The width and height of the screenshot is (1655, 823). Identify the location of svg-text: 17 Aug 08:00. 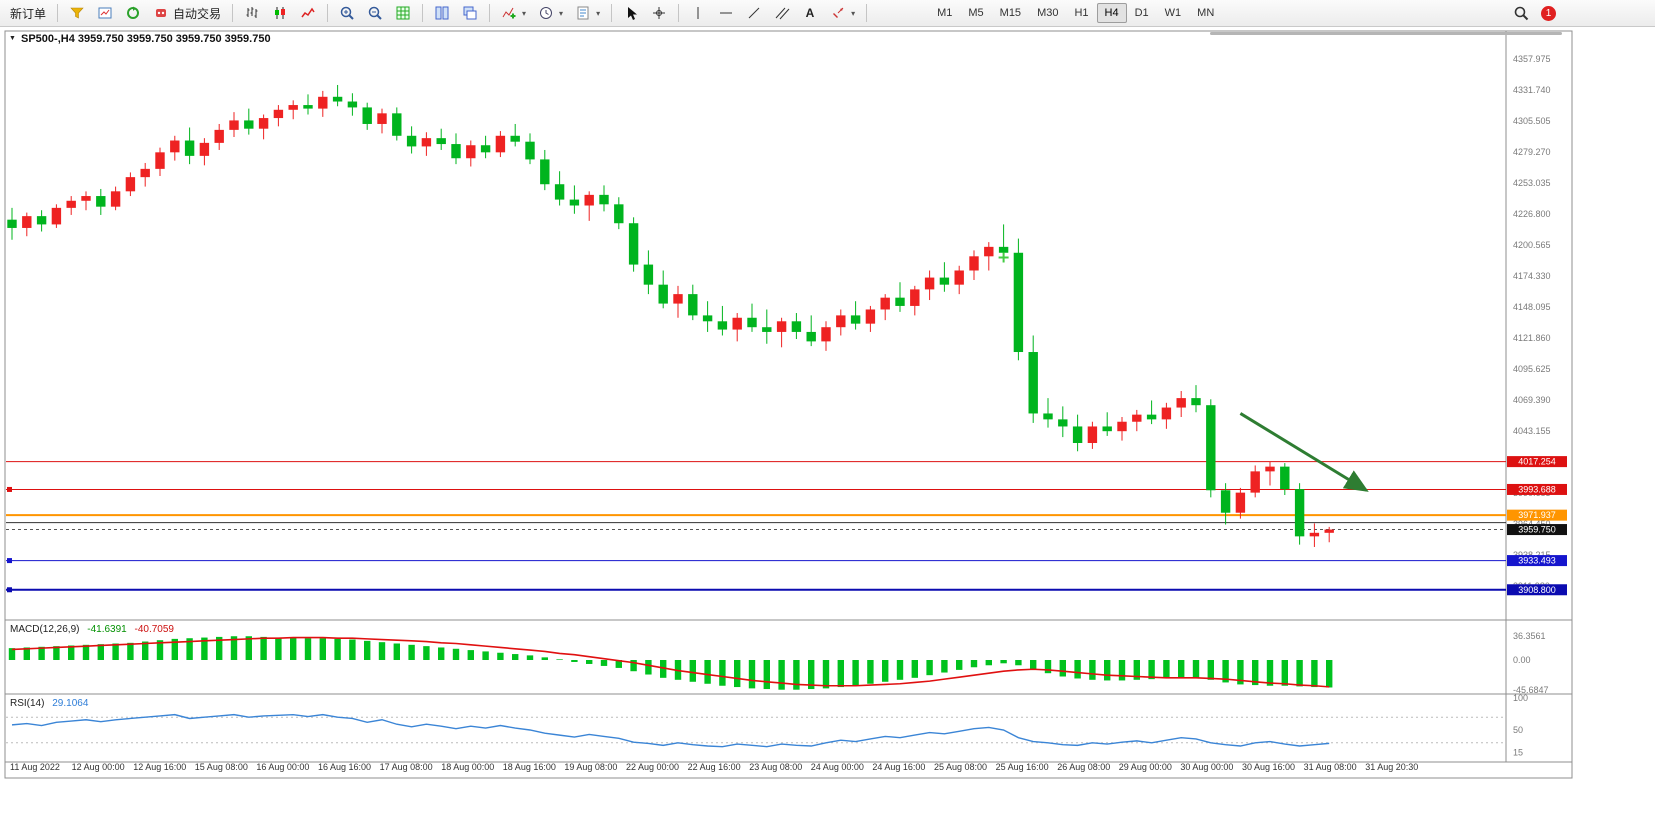
(406, 767).